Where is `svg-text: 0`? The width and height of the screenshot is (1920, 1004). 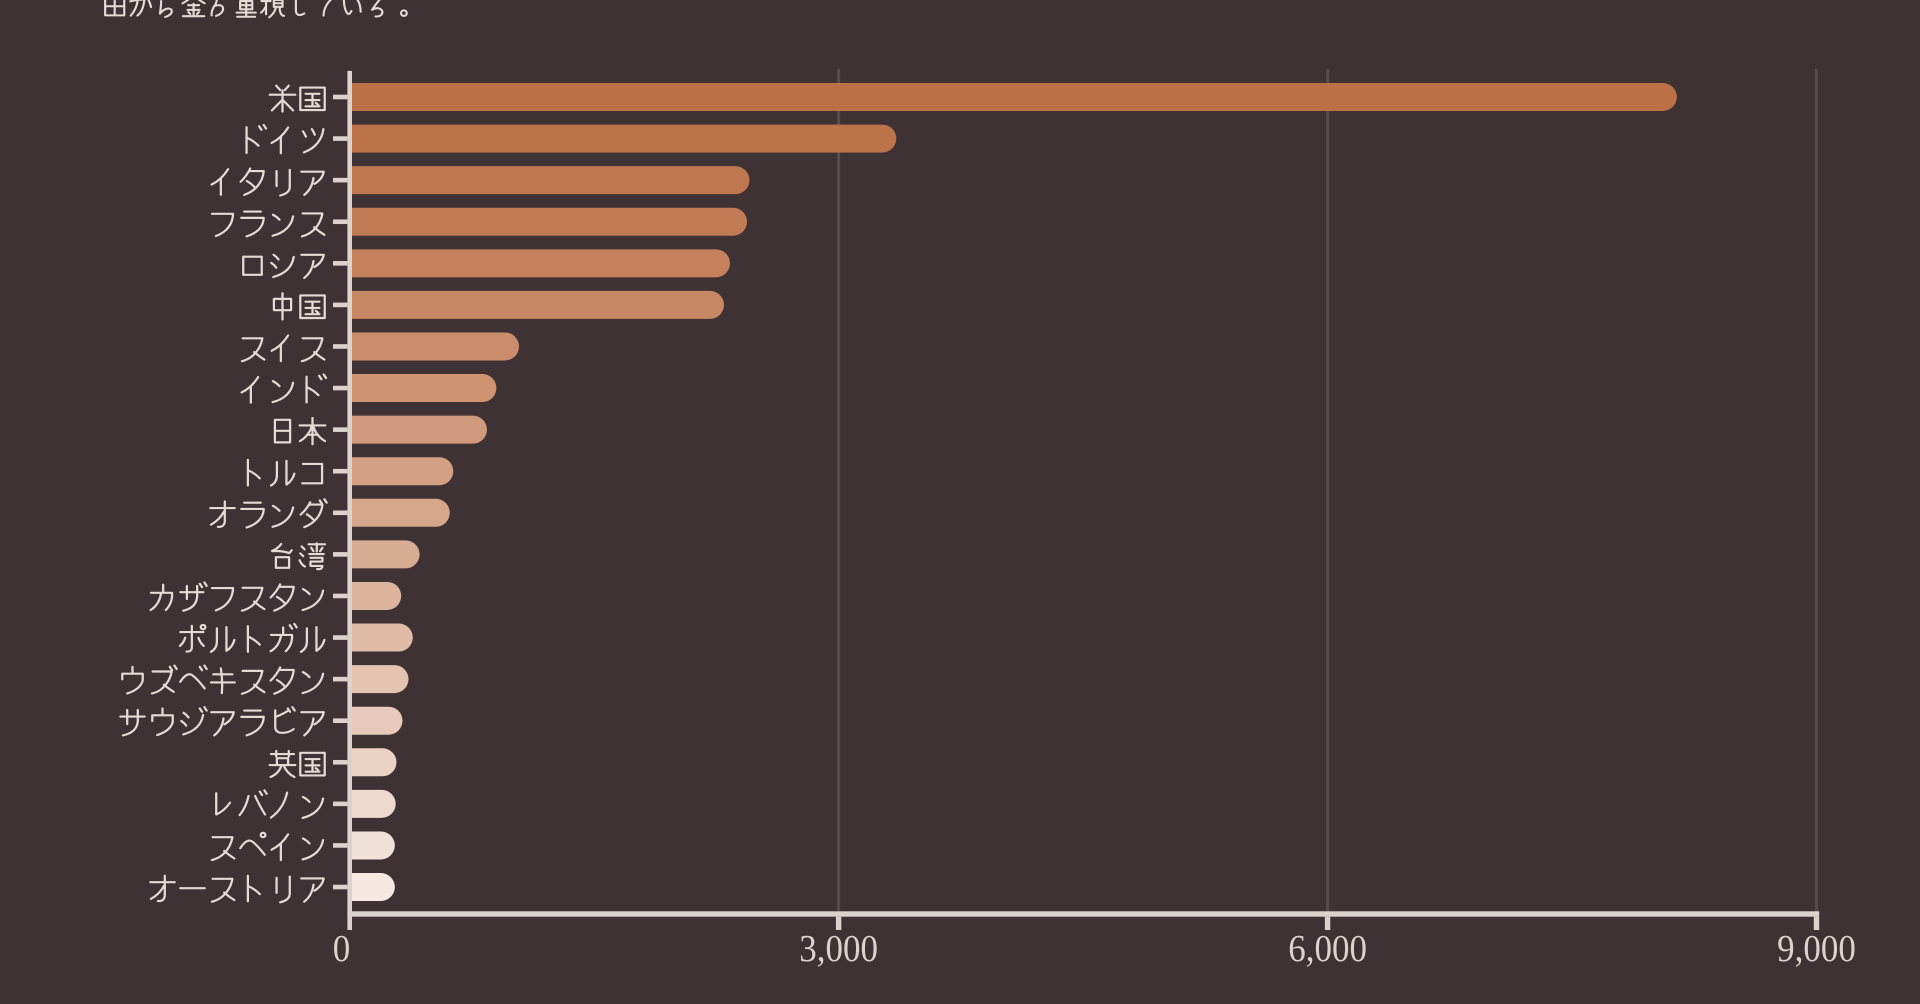
svg-text: 0 is located at coordinates (341, 949).